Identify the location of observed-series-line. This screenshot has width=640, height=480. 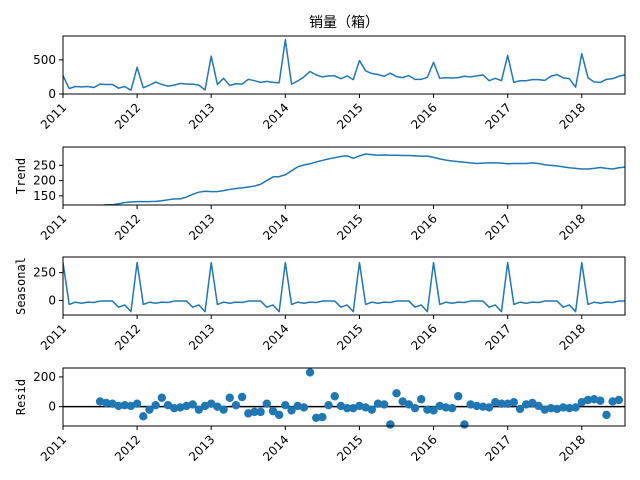
(344, 65).